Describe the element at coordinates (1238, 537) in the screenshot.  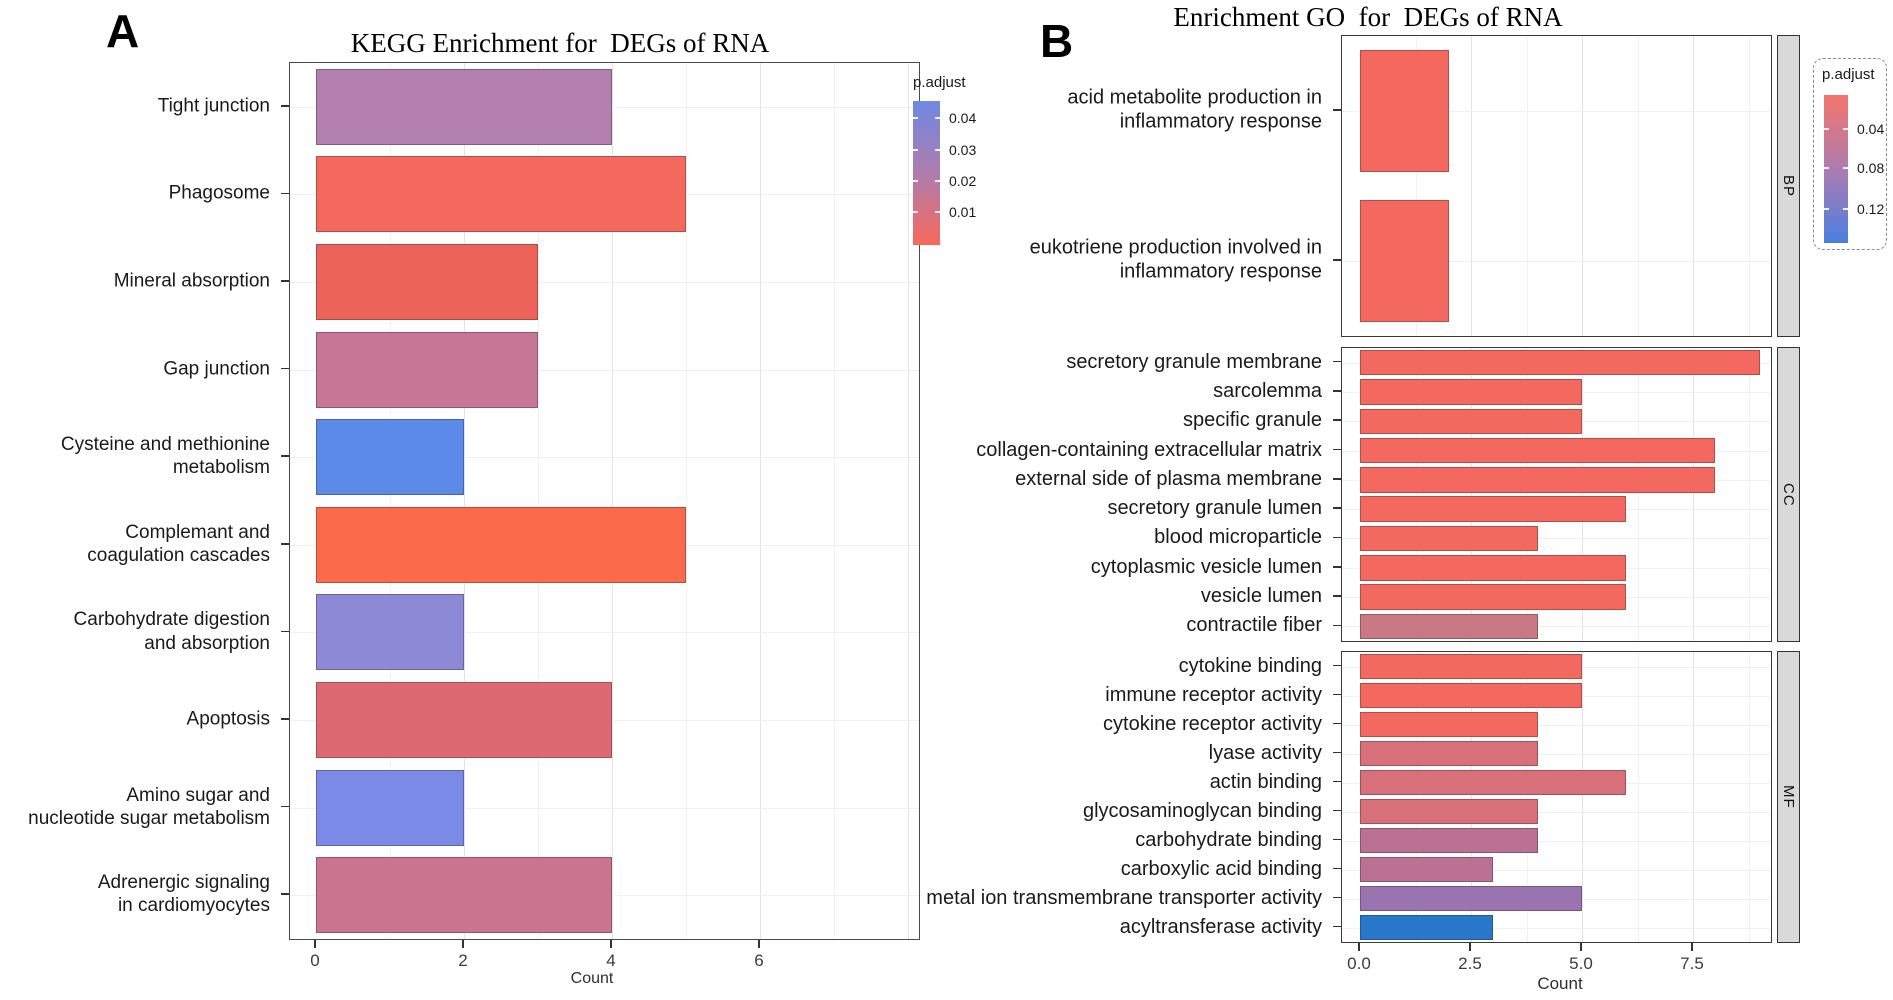
I see `y-axis-label: blood microparticle` at that location.